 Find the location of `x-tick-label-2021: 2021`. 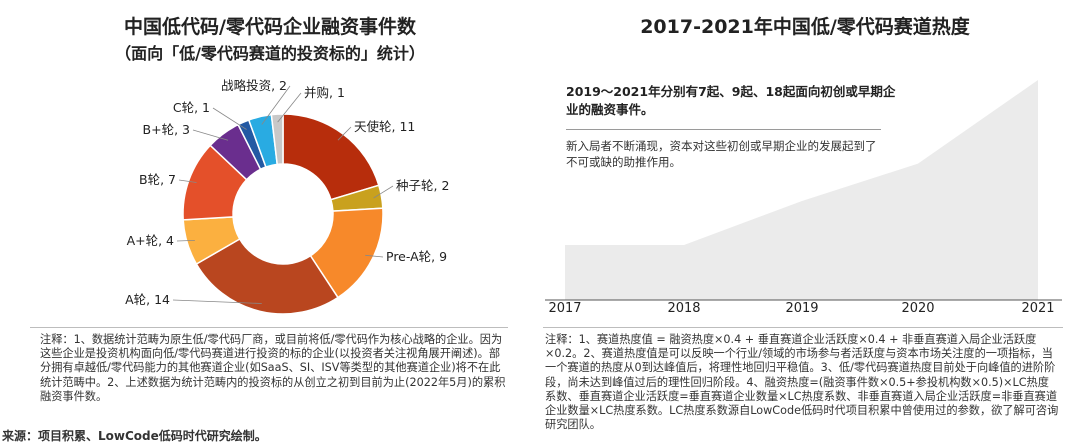

x-tick-label-2021: 2021 is located at coordinates (1037, 308).